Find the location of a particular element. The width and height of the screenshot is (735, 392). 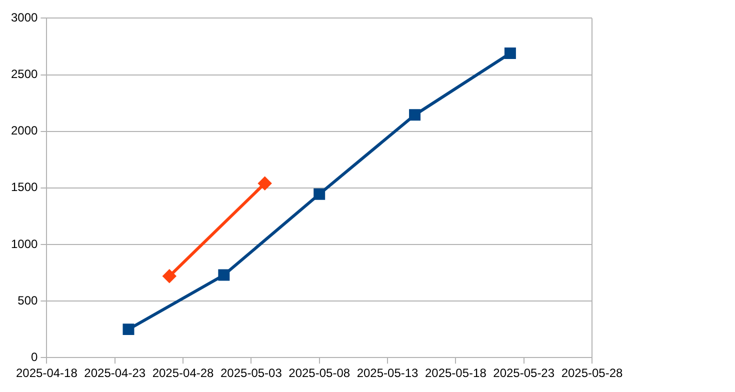

y-tick-label: 1500 is located at coordinates (24, 187).